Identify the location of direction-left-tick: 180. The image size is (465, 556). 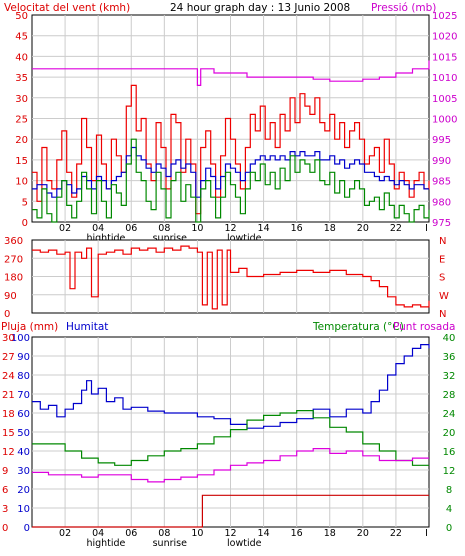
(13, 278).